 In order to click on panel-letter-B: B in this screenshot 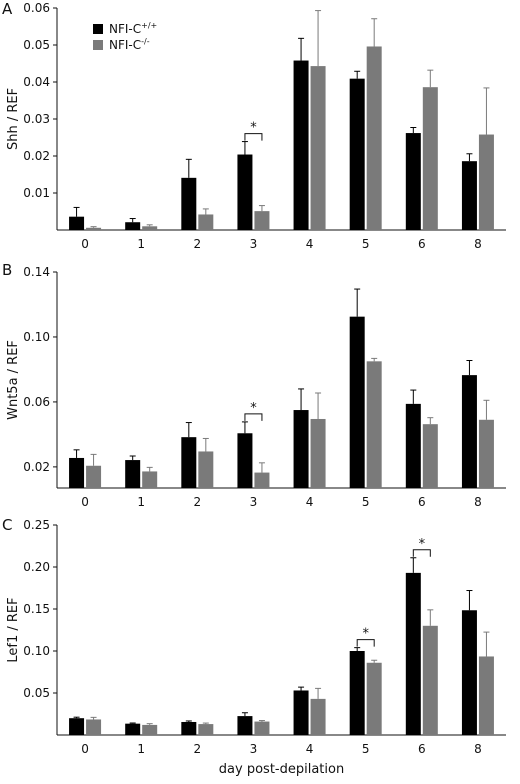, I will do `click(7, 270)`.